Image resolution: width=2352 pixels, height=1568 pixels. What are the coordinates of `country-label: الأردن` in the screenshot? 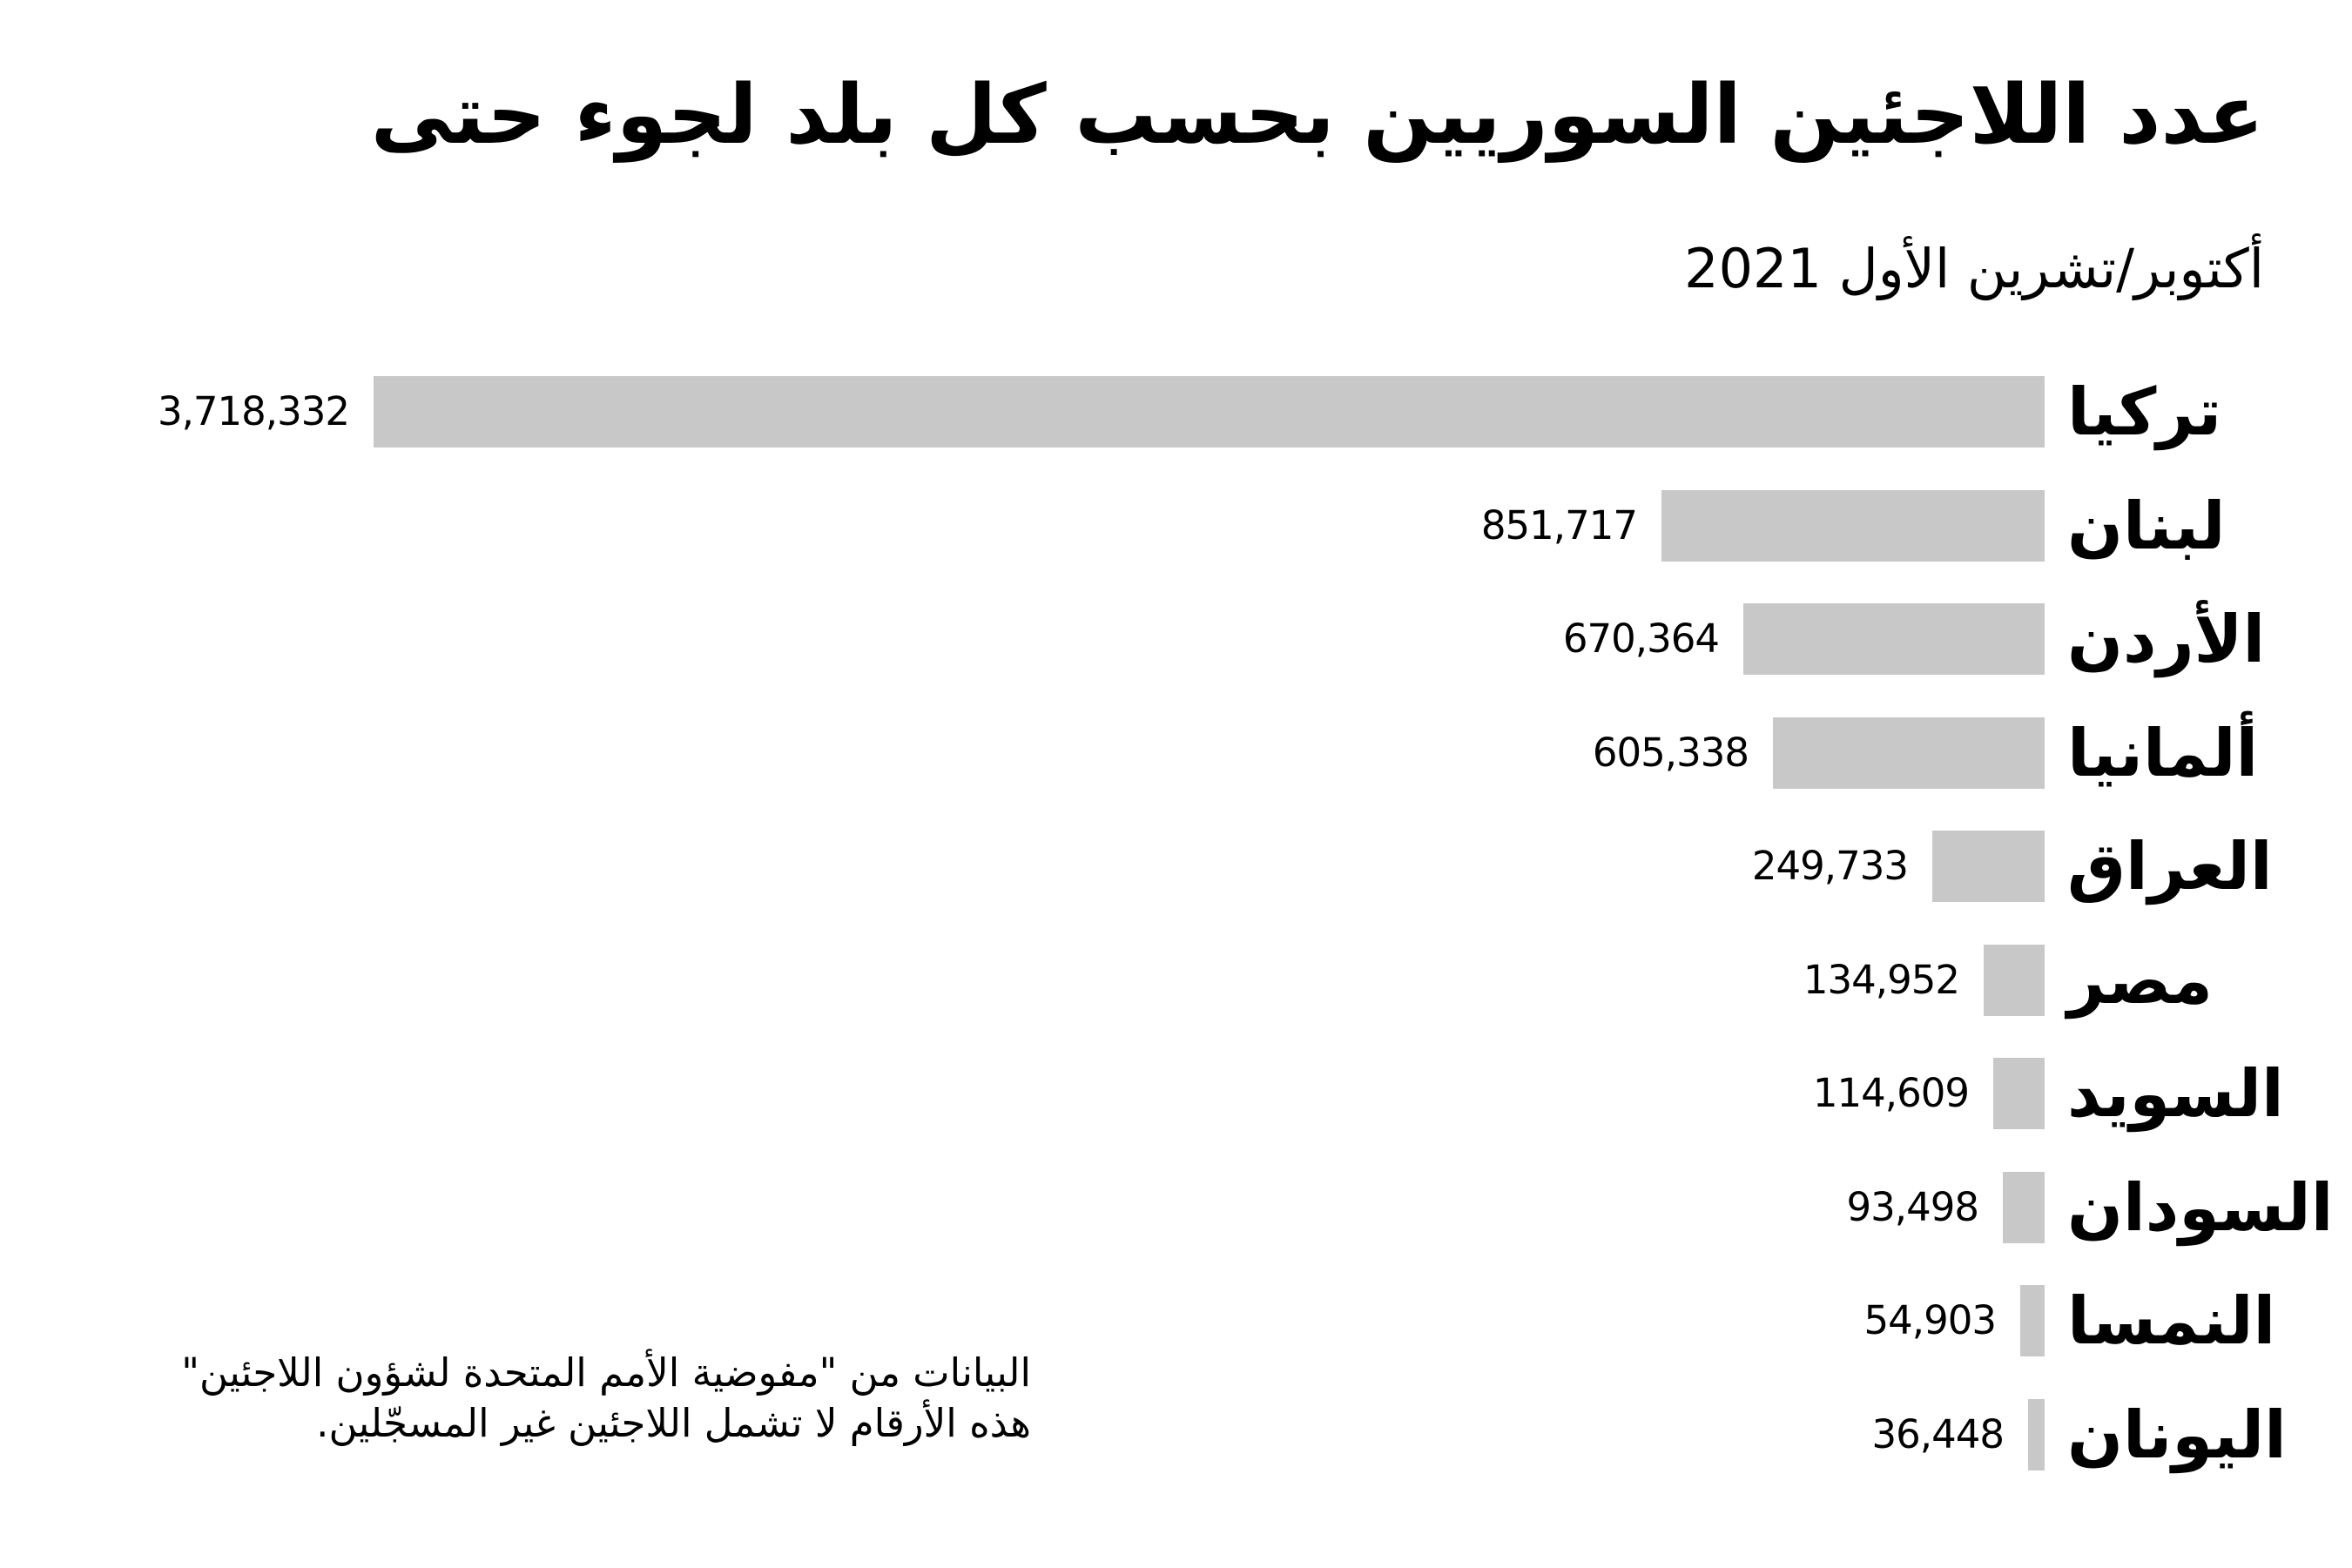 It's located at (2166, 639).